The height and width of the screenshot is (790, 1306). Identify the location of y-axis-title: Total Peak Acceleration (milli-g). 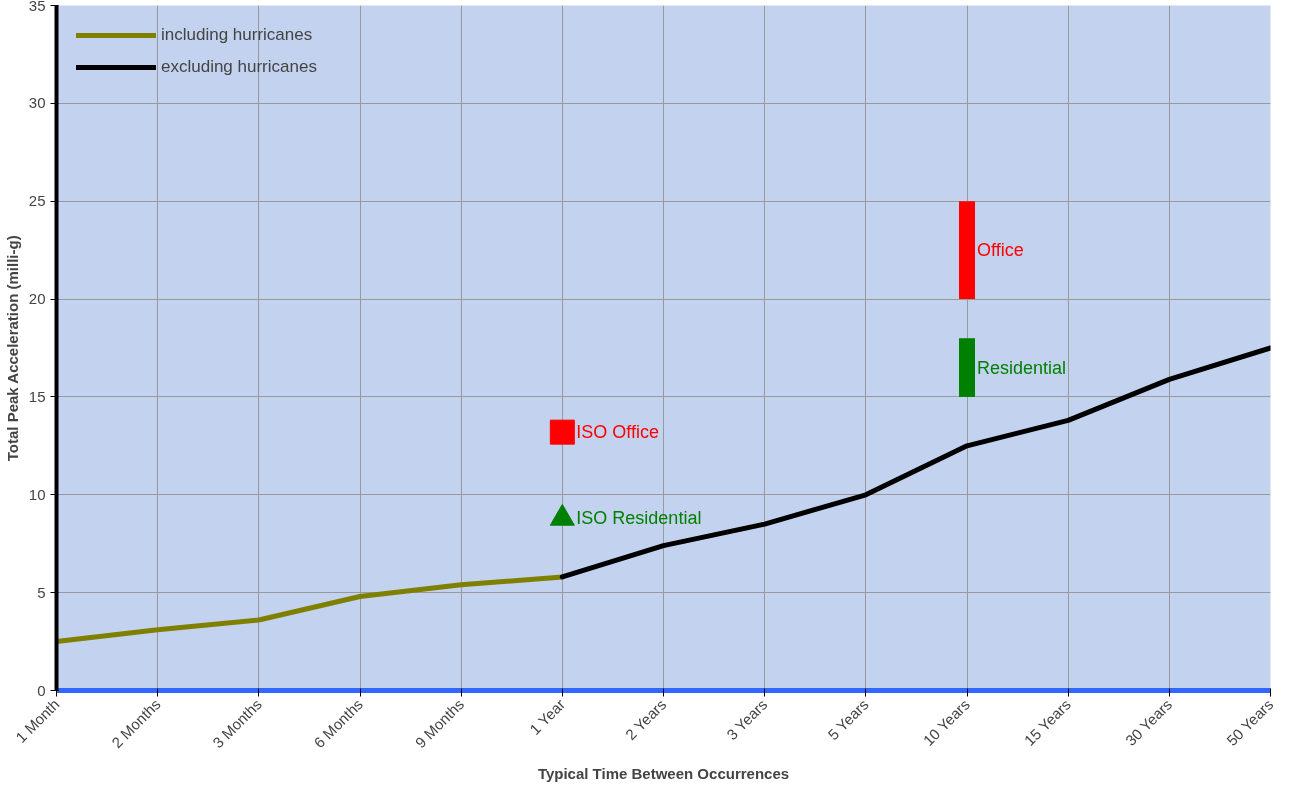
(12, 348).